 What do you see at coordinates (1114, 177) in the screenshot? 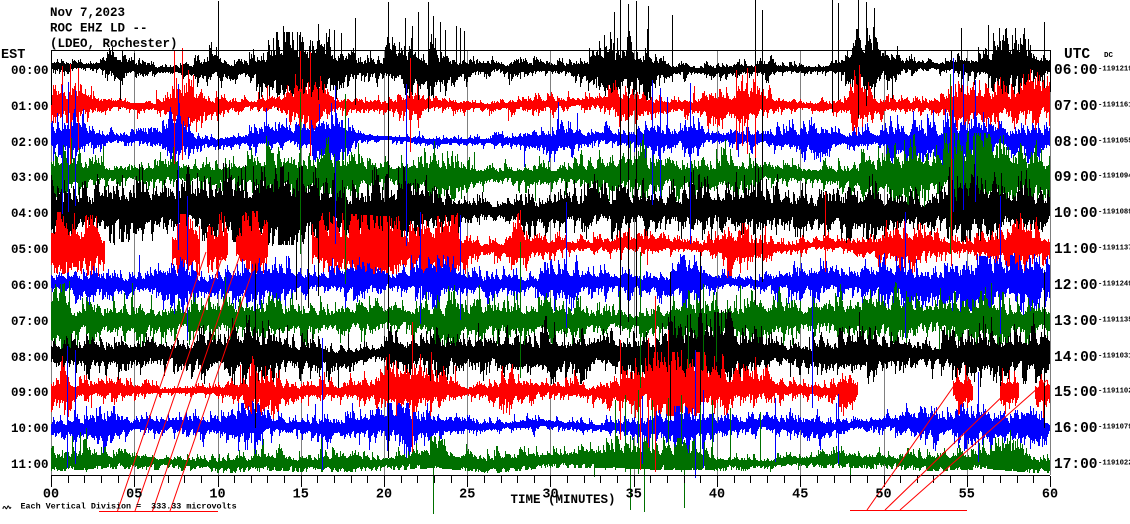
I see `svg-text: -1191094` at bounding box center [1114, 177].